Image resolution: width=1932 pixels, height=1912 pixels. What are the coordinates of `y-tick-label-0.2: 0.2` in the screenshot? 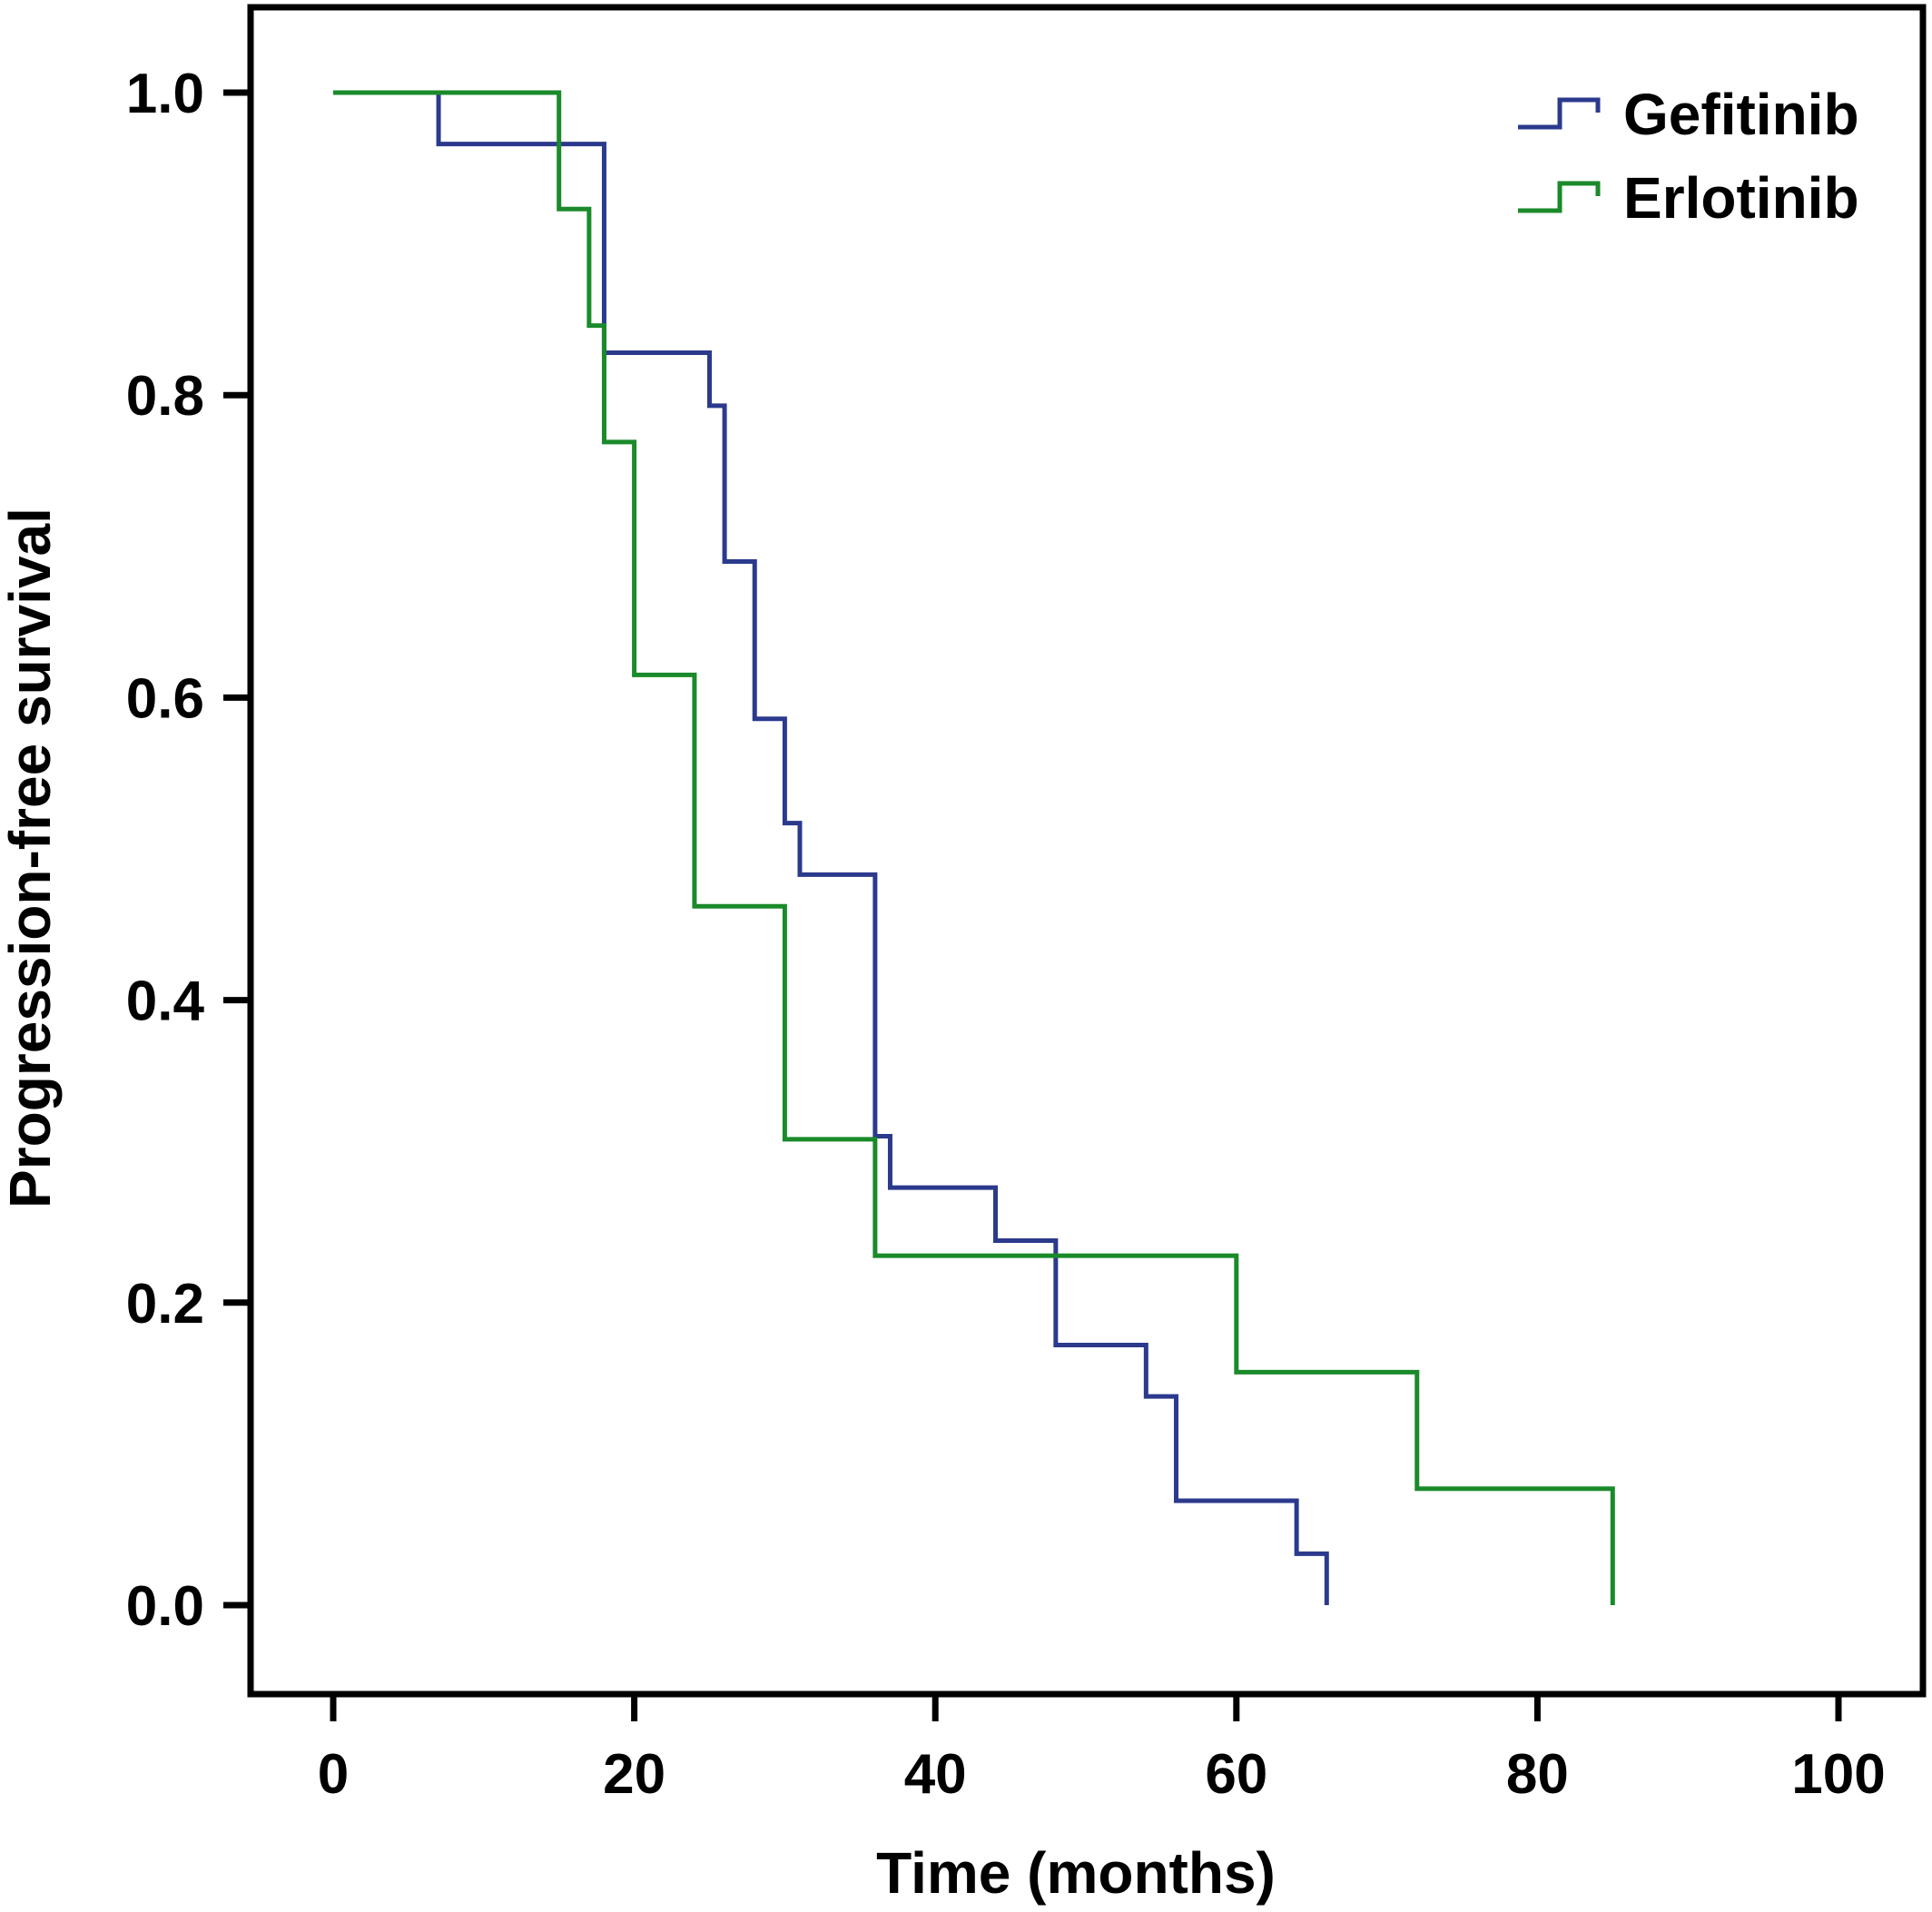 It's located at (165, 1304).